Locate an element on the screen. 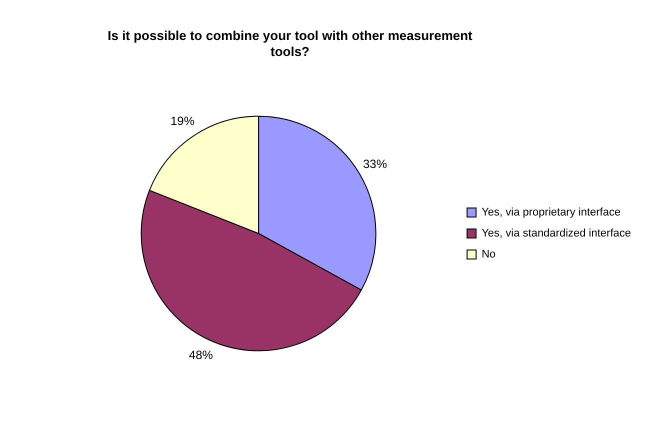 The image size is (661, 427). legend-label: Yes, via standardized interface is located at coordinates (557, 234).